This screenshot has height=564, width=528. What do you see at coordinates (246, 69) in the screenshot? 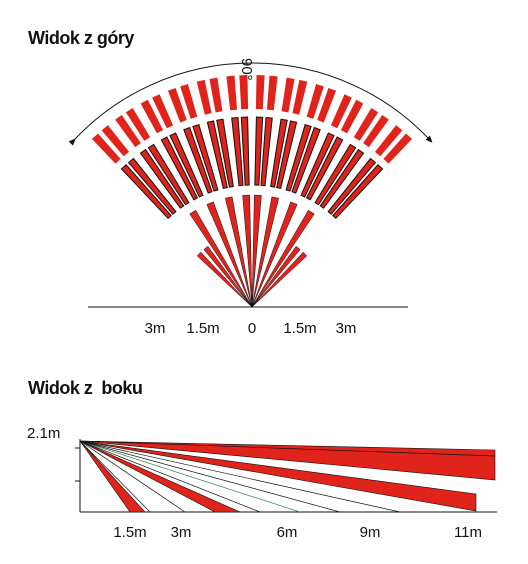
I see `angle-label: 90°` at bounding box center [246, 69].